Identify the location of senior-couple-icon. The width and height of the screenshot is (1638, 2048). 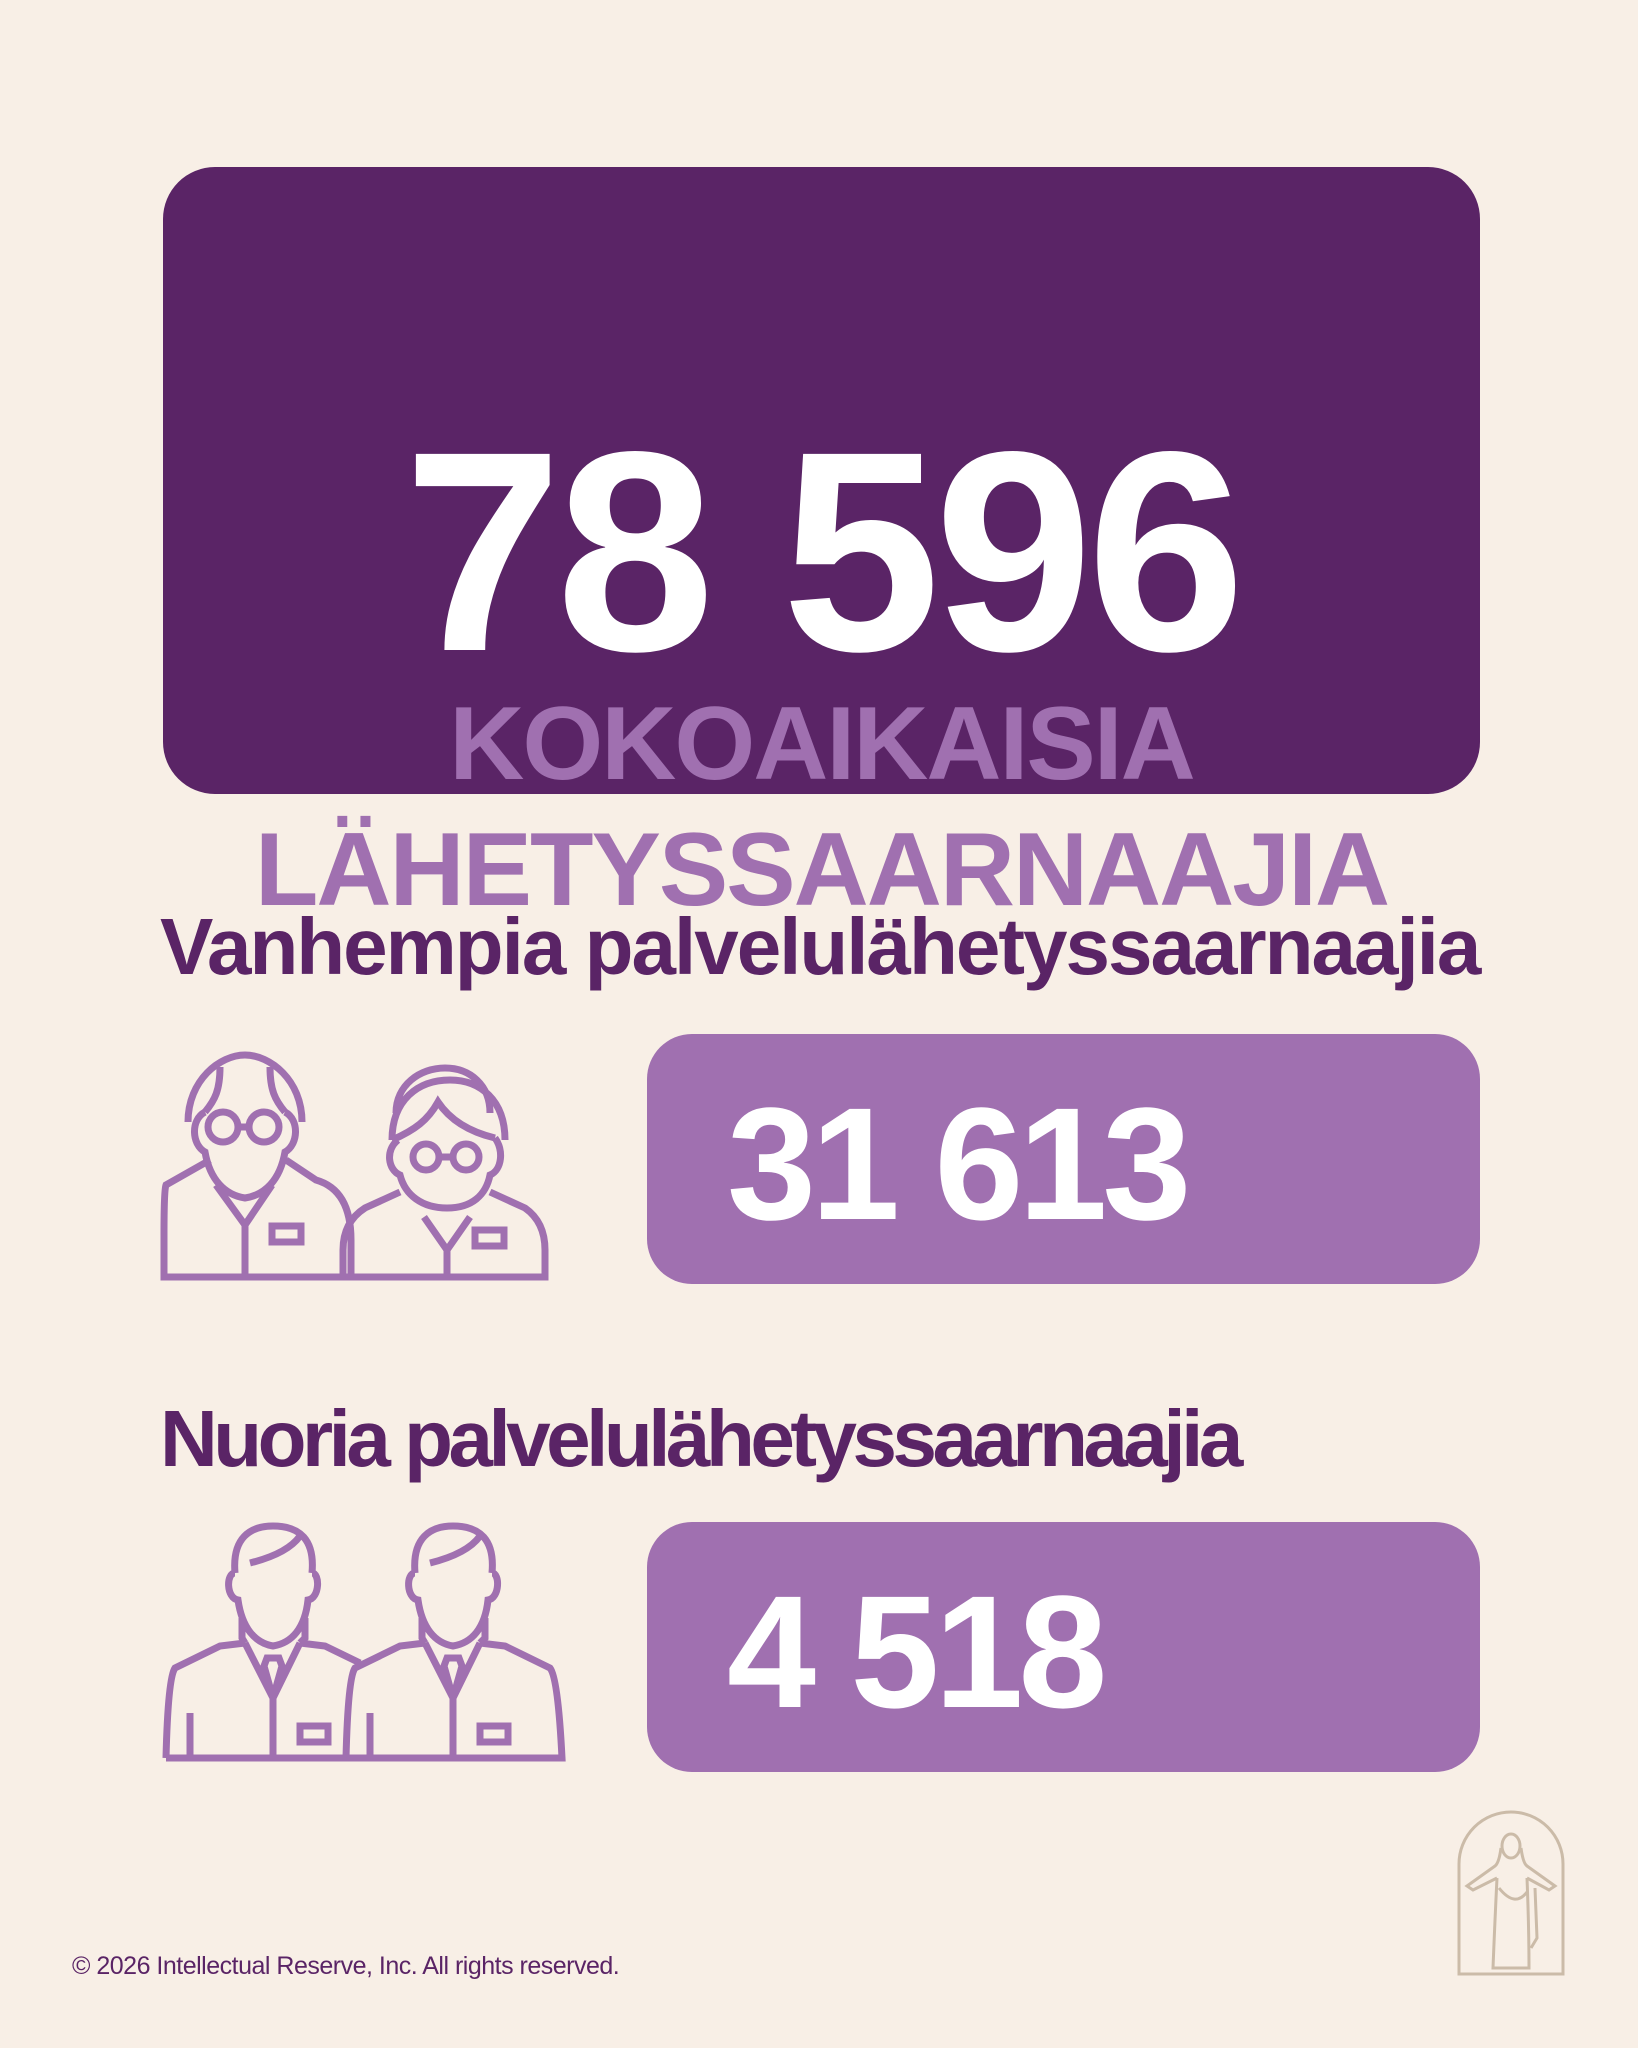
(354, 1166).